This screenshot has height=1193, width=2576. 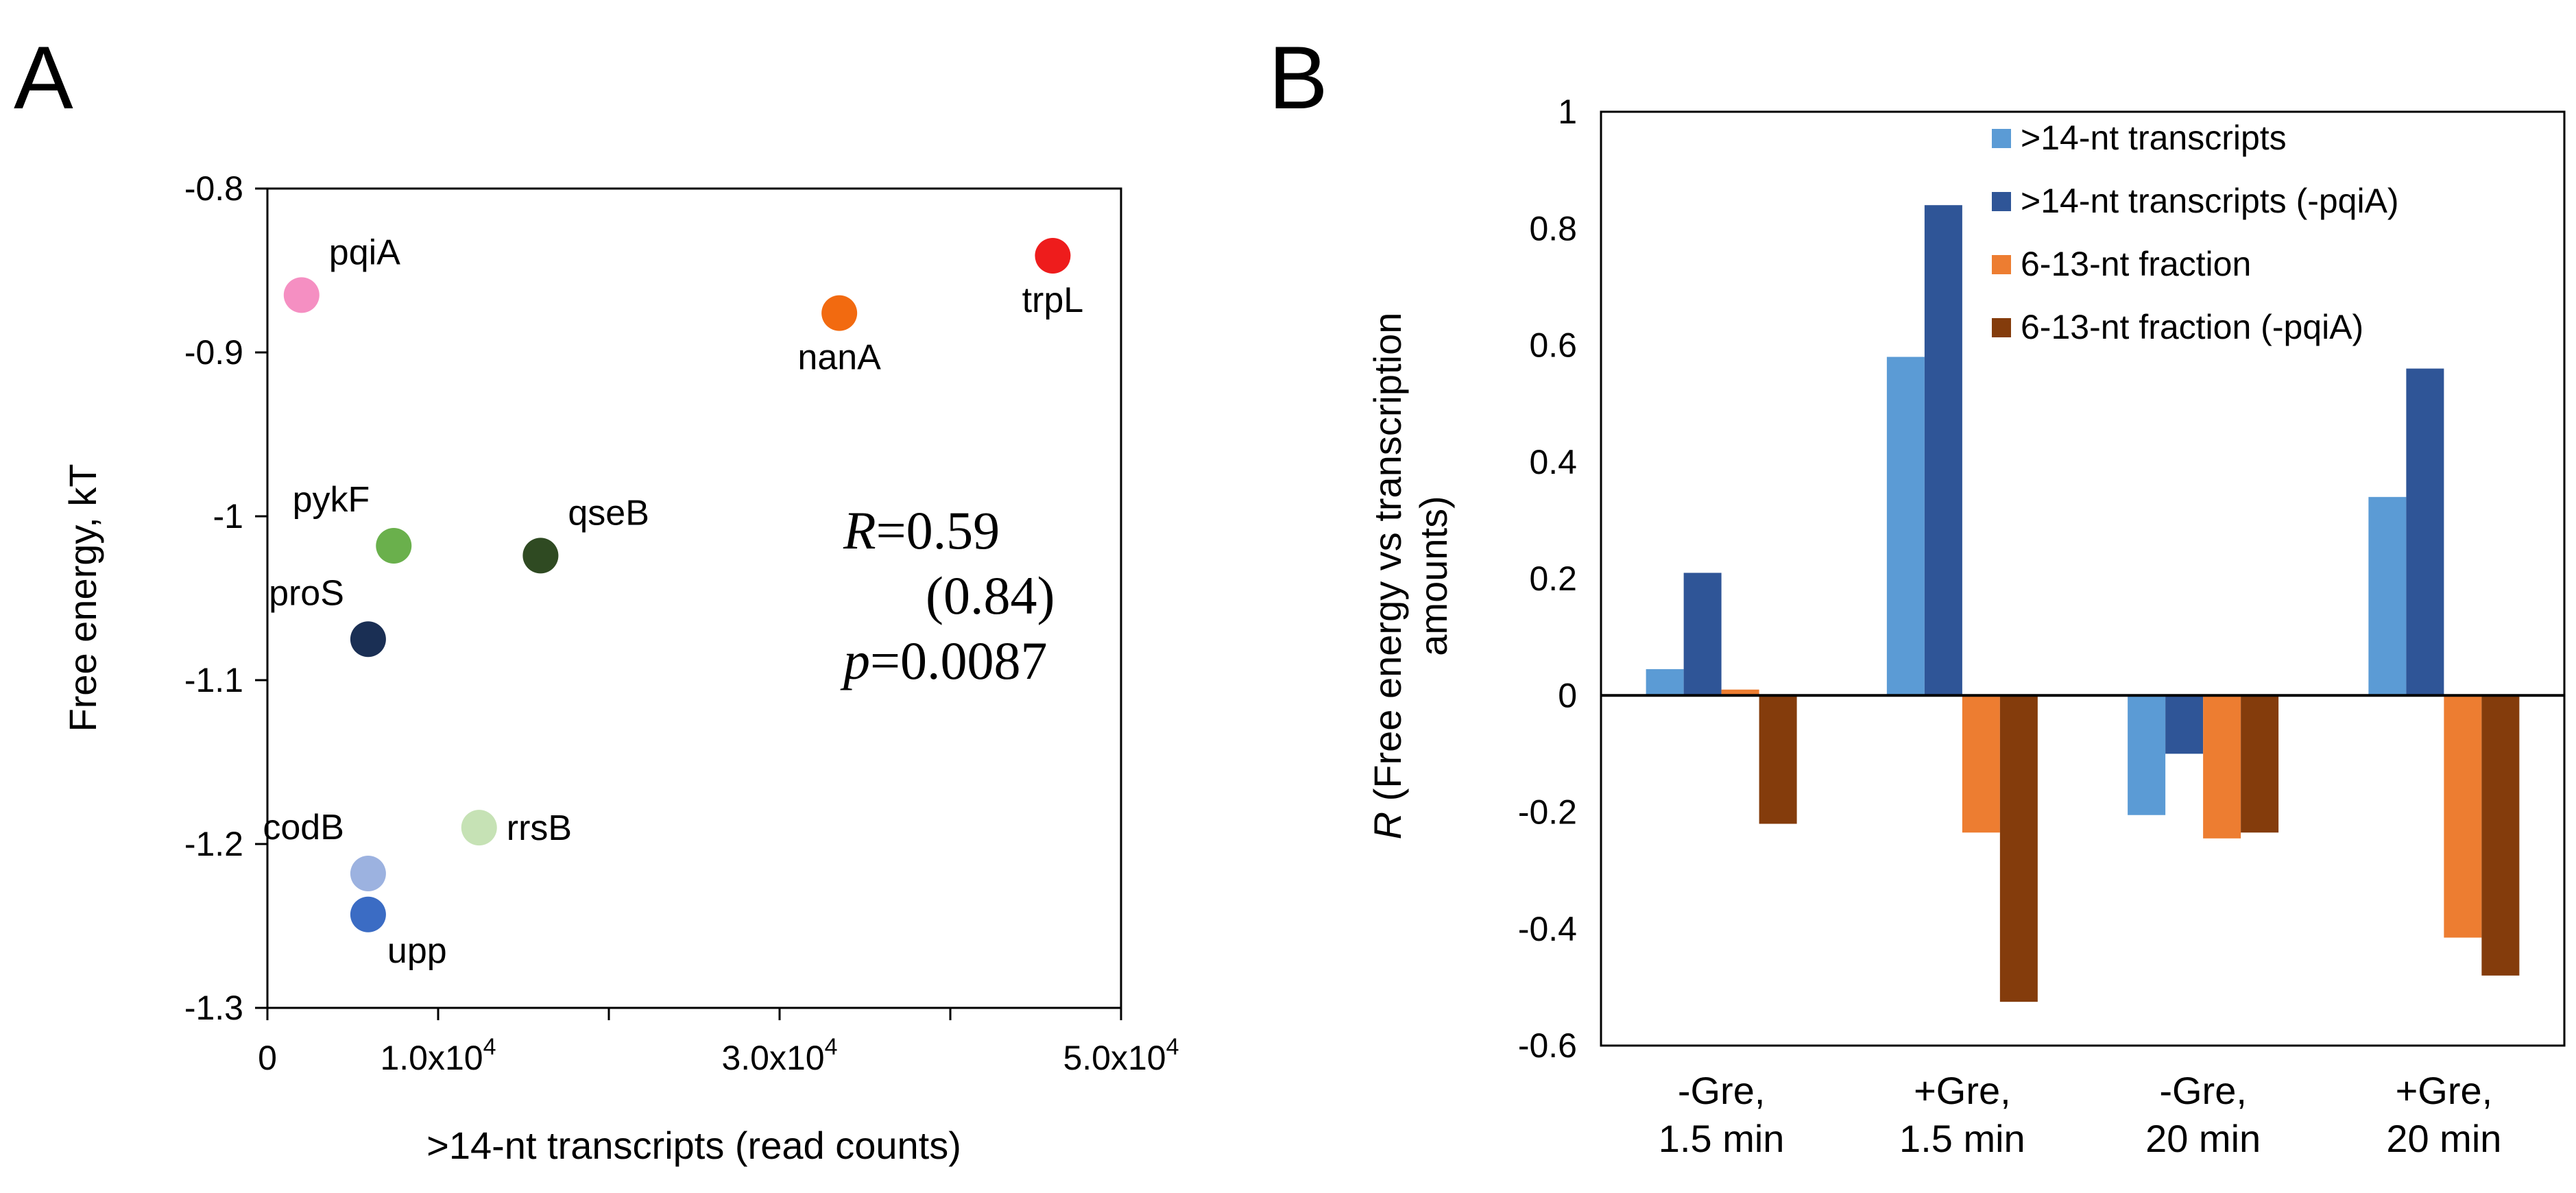 What do you see at coordinates (368, 914) in the screenshot?
I see `scatter-point-upp` at bounding box center [368, 914].